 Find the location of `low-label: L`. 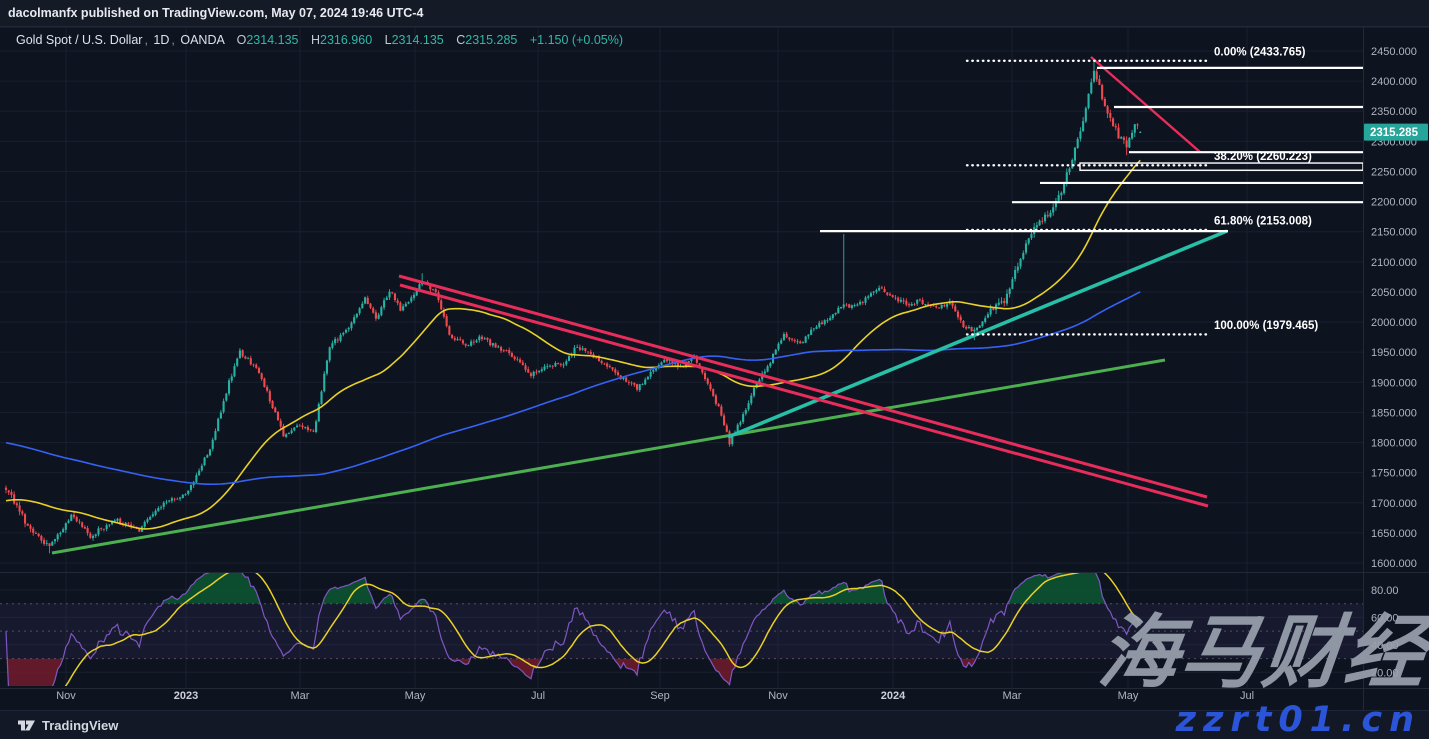

low-label: L is located at coordinates (388, 40).